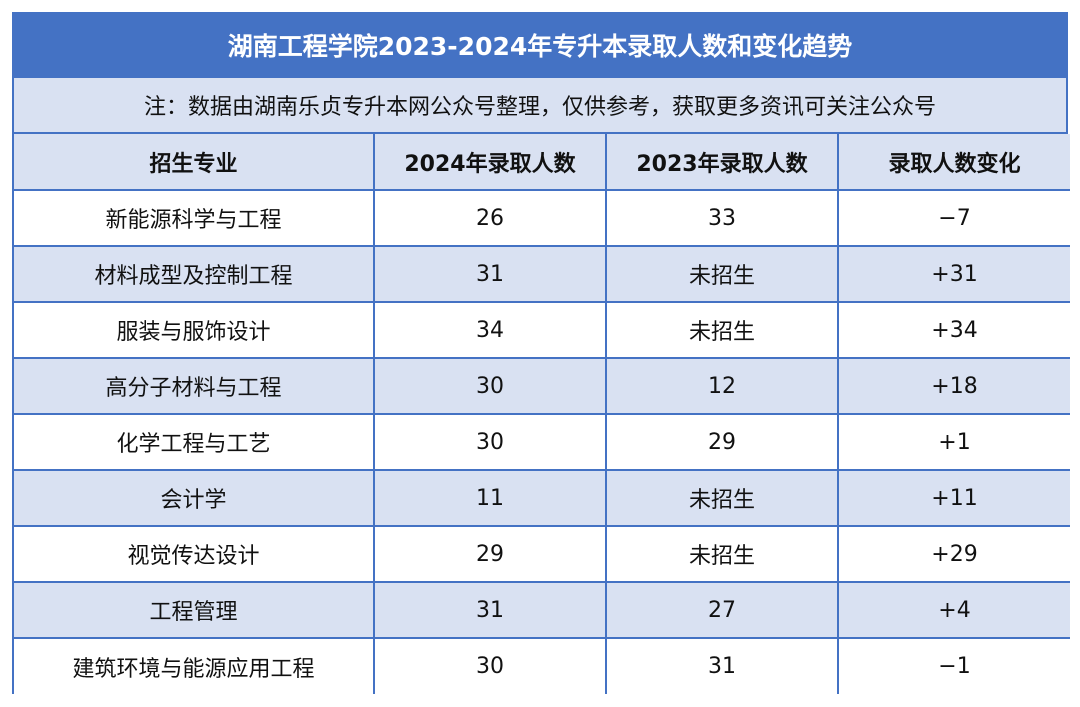  Describe the element at coordinates (490, 218) in the screenshot. I see `cell-2024-count: 26` at that location.